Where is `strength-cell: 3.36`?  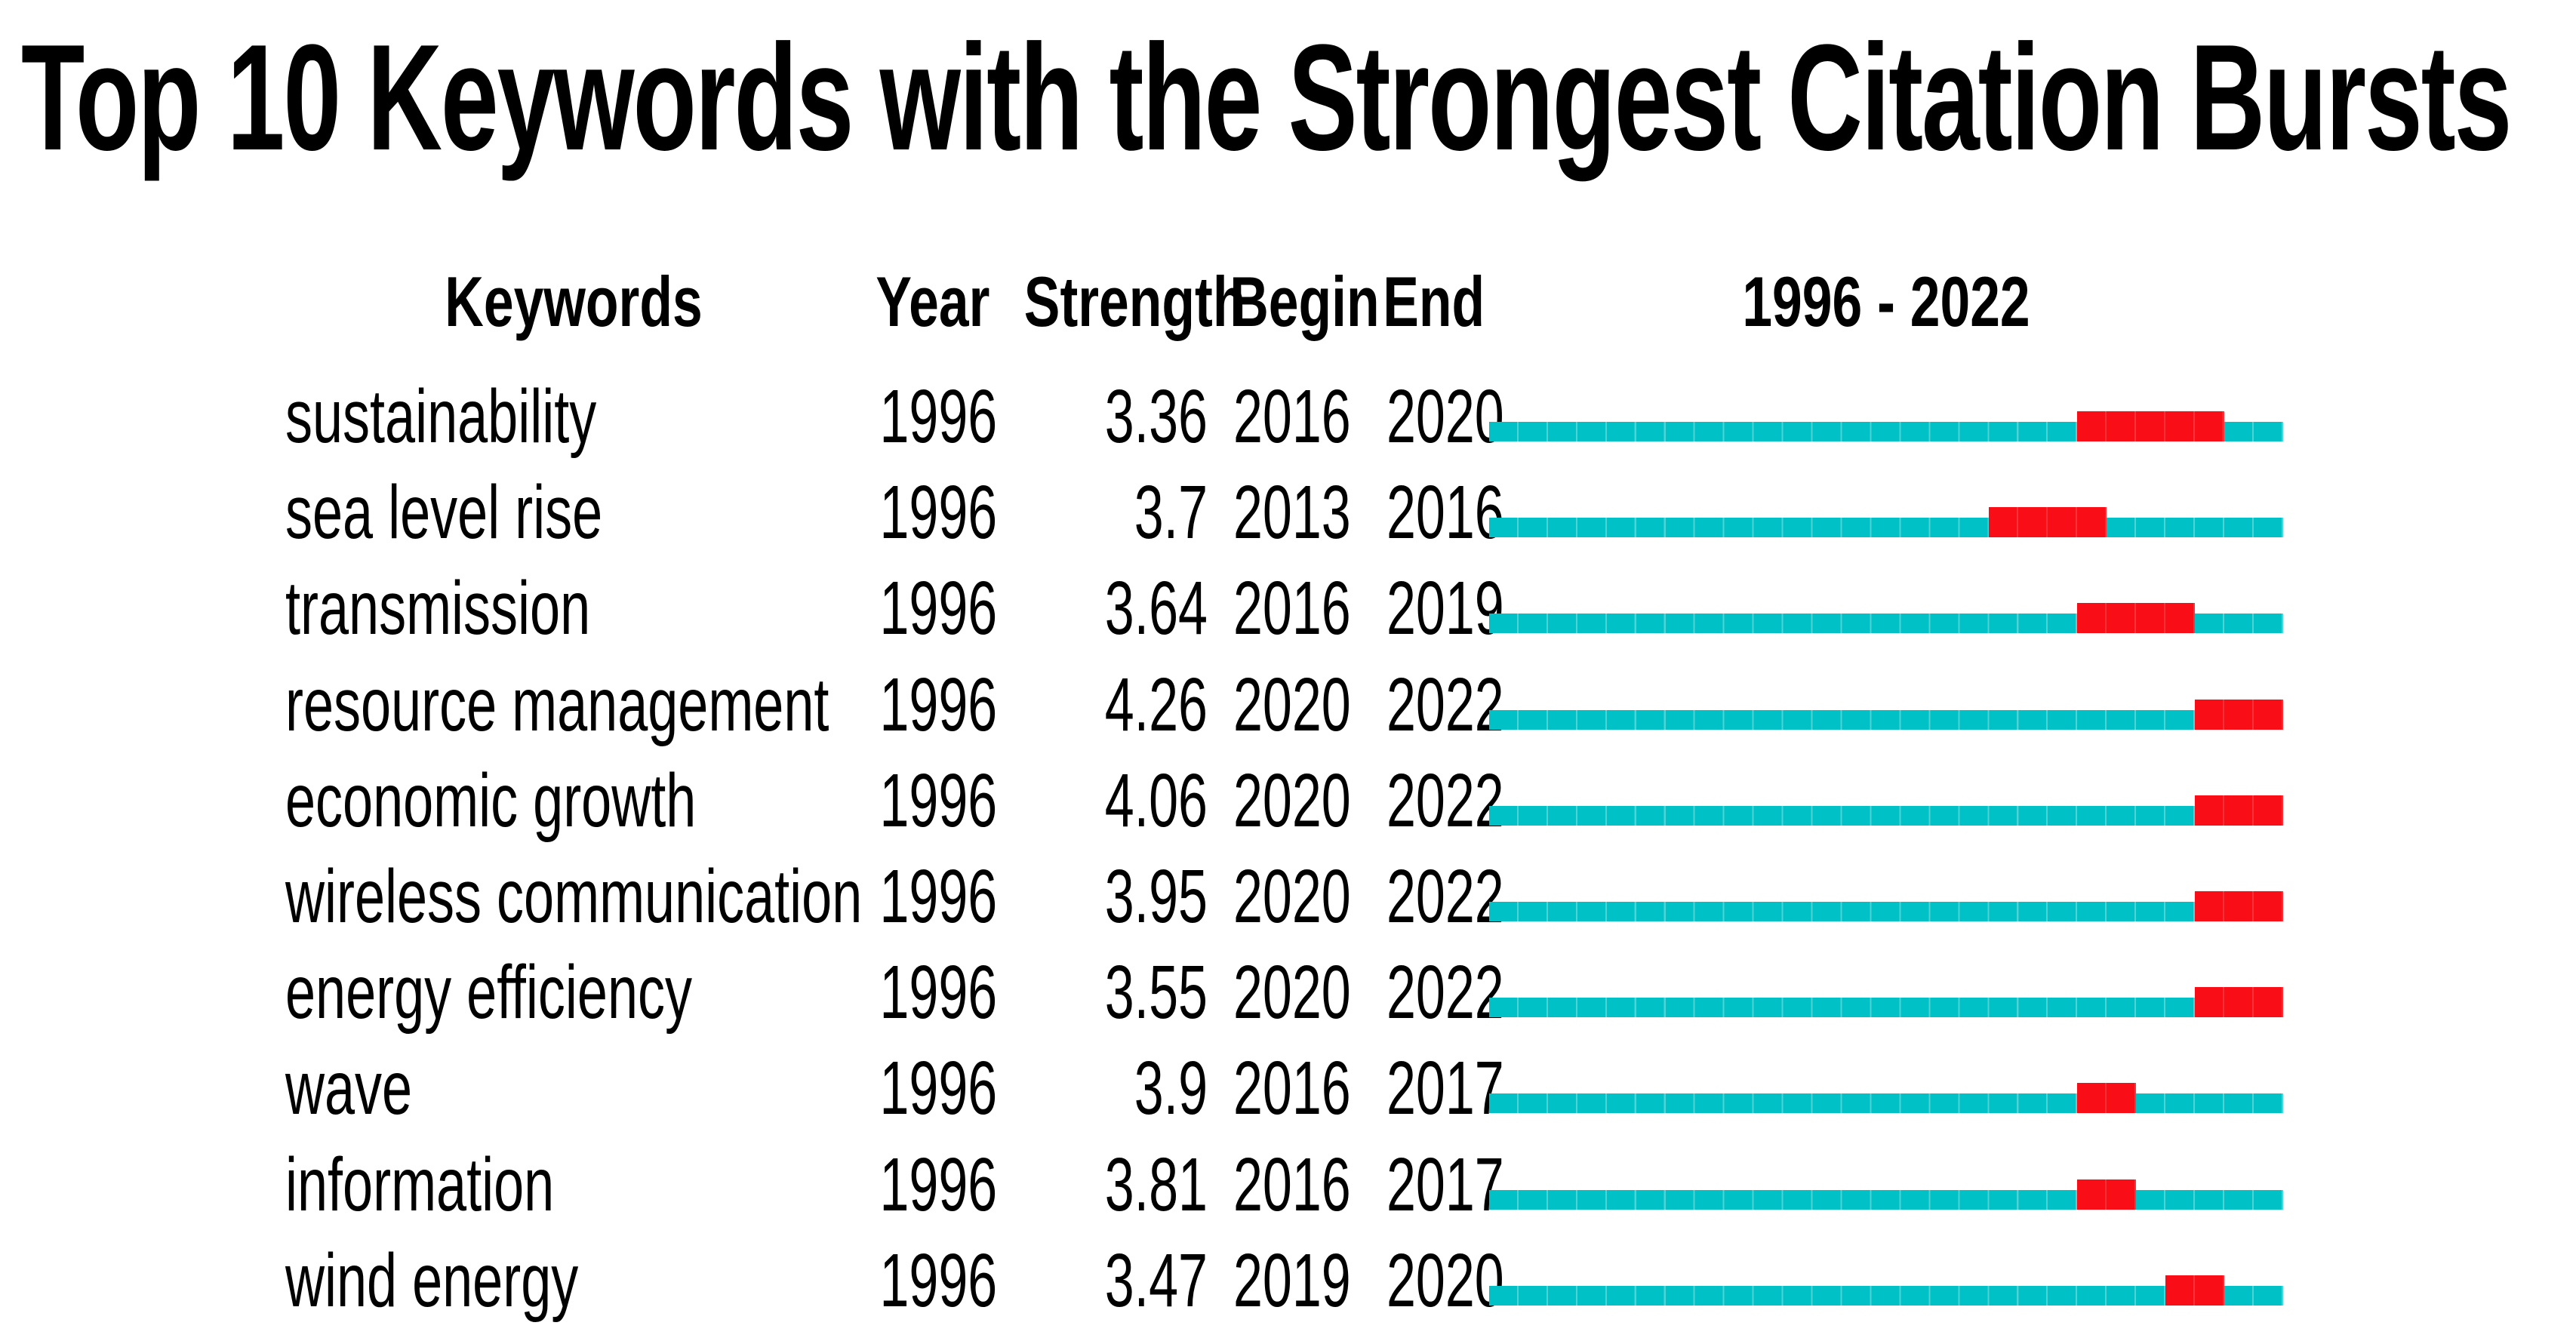
strength-cell: 3.36 is located at coordinates (1156, 416).